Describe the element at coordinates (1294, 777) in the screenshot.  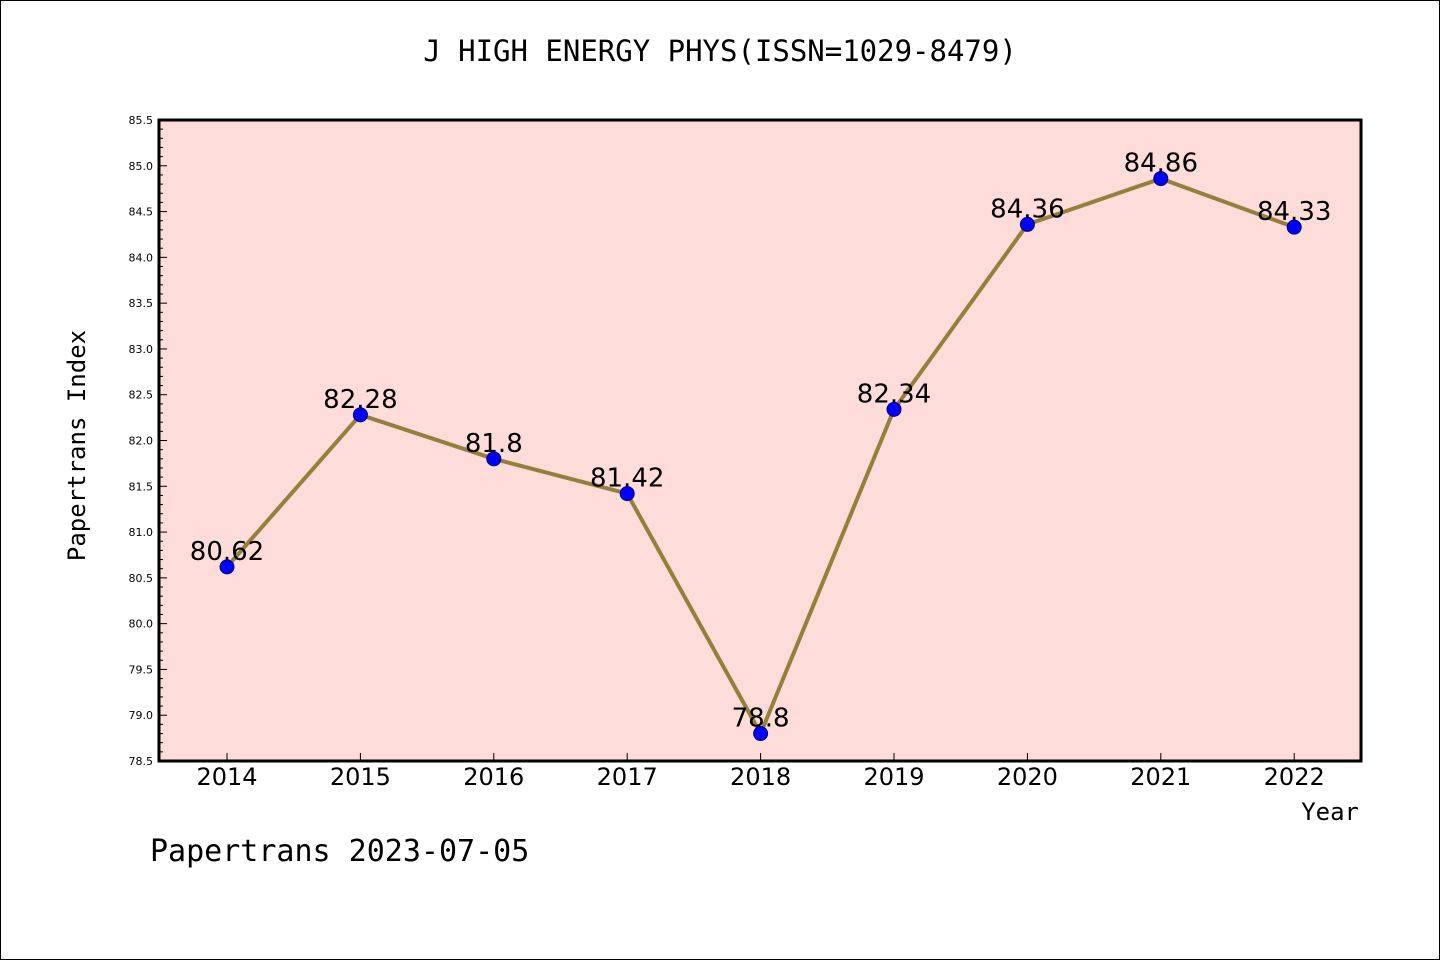
I see `x-tick-label: 2022` at that location.